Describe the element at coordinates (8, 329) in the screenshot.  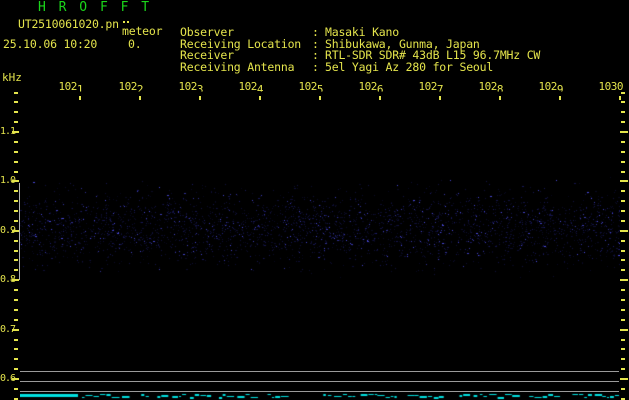
I see `y-axis-label: 0.7` at that location.